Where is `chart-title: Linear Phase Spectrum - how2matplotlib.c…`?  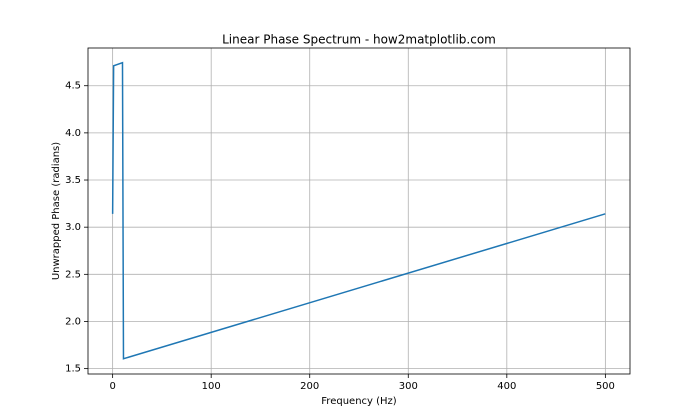 chart-title: Linear Phase Spectrum - how2matplotlib.c… is located at coordinates (359, 40).